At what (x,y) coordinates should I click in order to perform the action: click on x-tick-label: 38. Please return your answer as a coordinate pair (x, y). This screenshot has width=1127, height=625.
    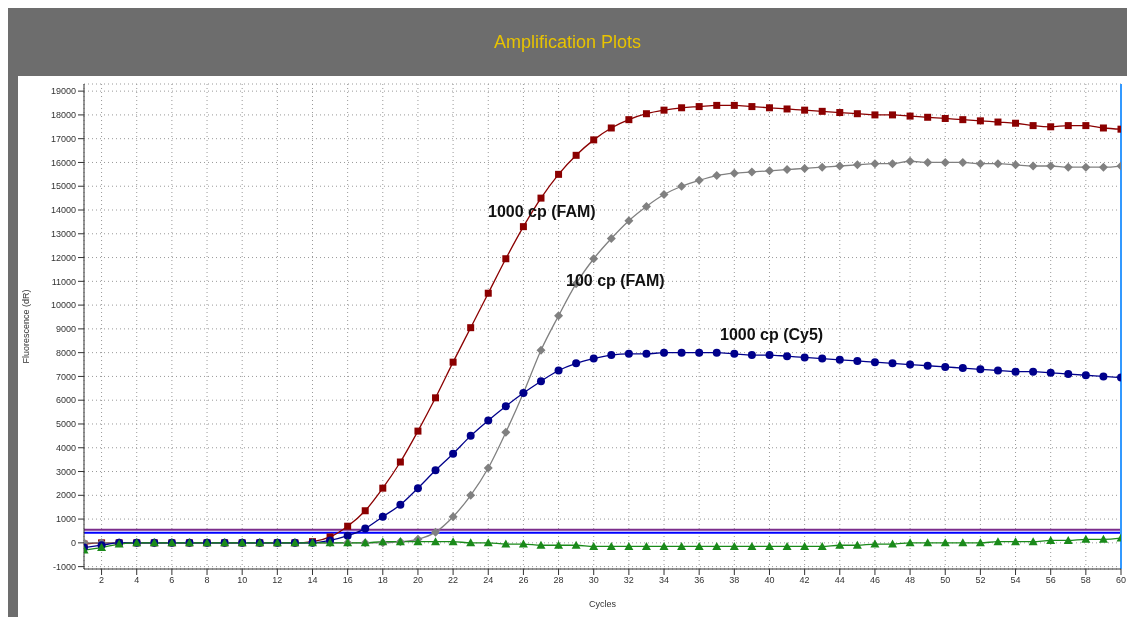
    Looking at the image, I should click on (734, 580).